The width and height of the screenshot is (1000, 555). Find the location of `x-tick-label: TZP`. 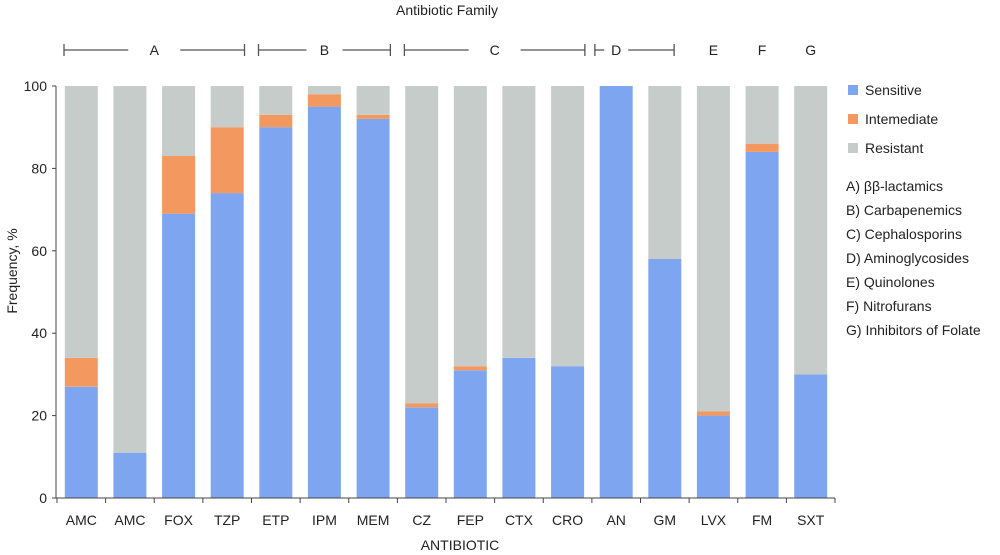

x-tick-label: TZP is located at coordinates (227, 520).